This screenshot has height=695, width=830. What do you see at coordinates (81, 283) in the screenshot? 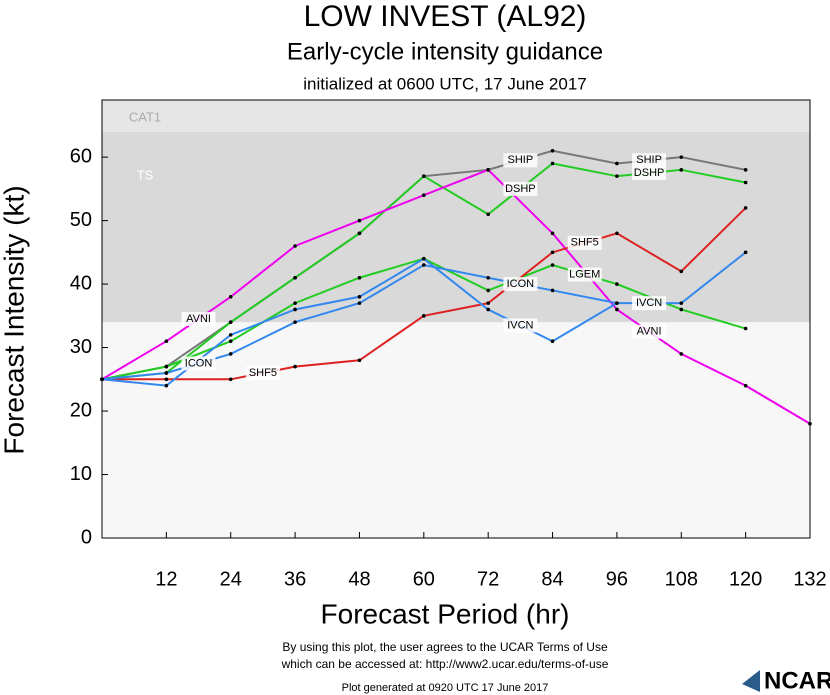
I see `y-tick-label: 40` at bounding box center [81, 283].